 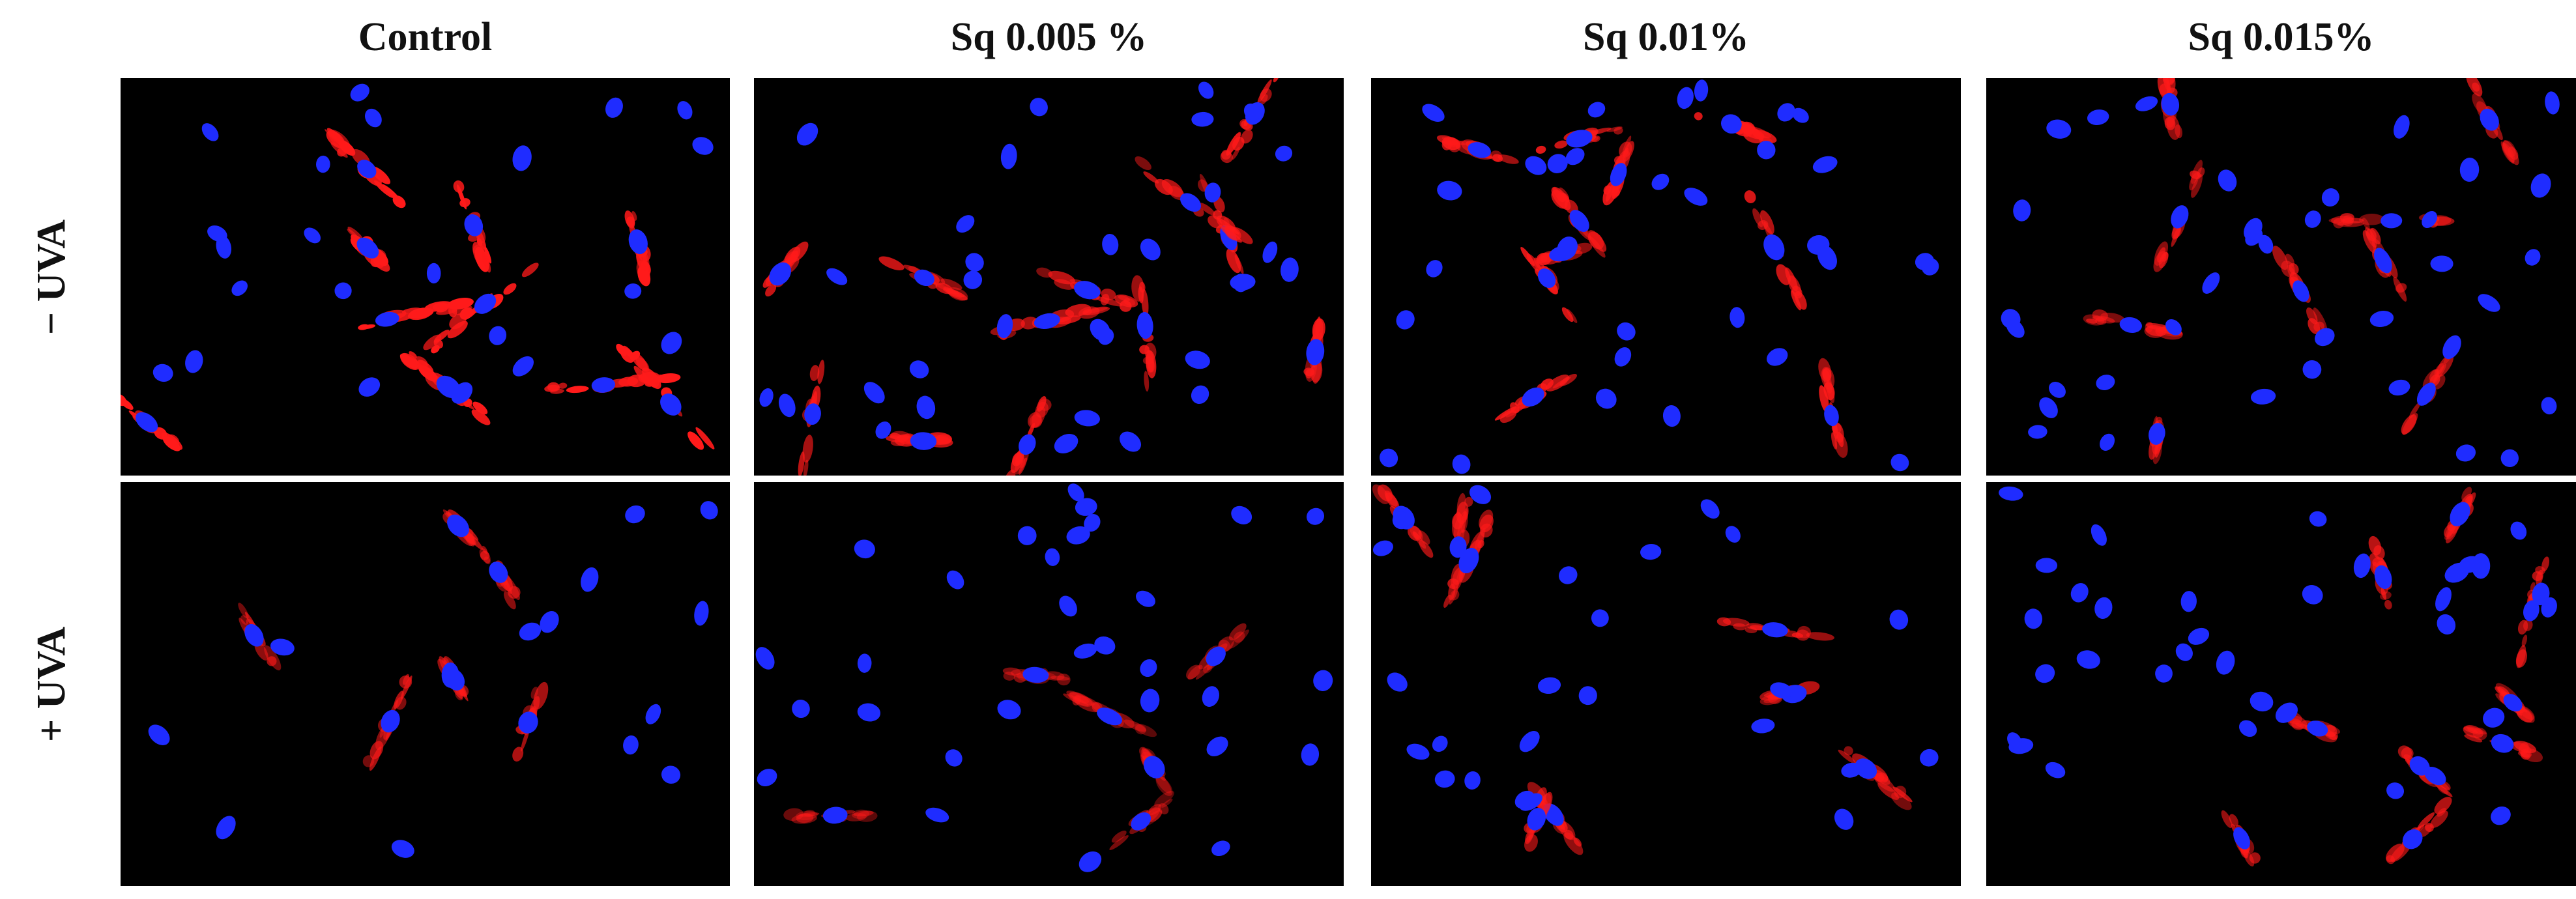 What do you see at coordinates (1049, 37) in the screenshot?
I see `column-title-sq-0005: Sq 0.005 %` at bounding box center [1049, 37].